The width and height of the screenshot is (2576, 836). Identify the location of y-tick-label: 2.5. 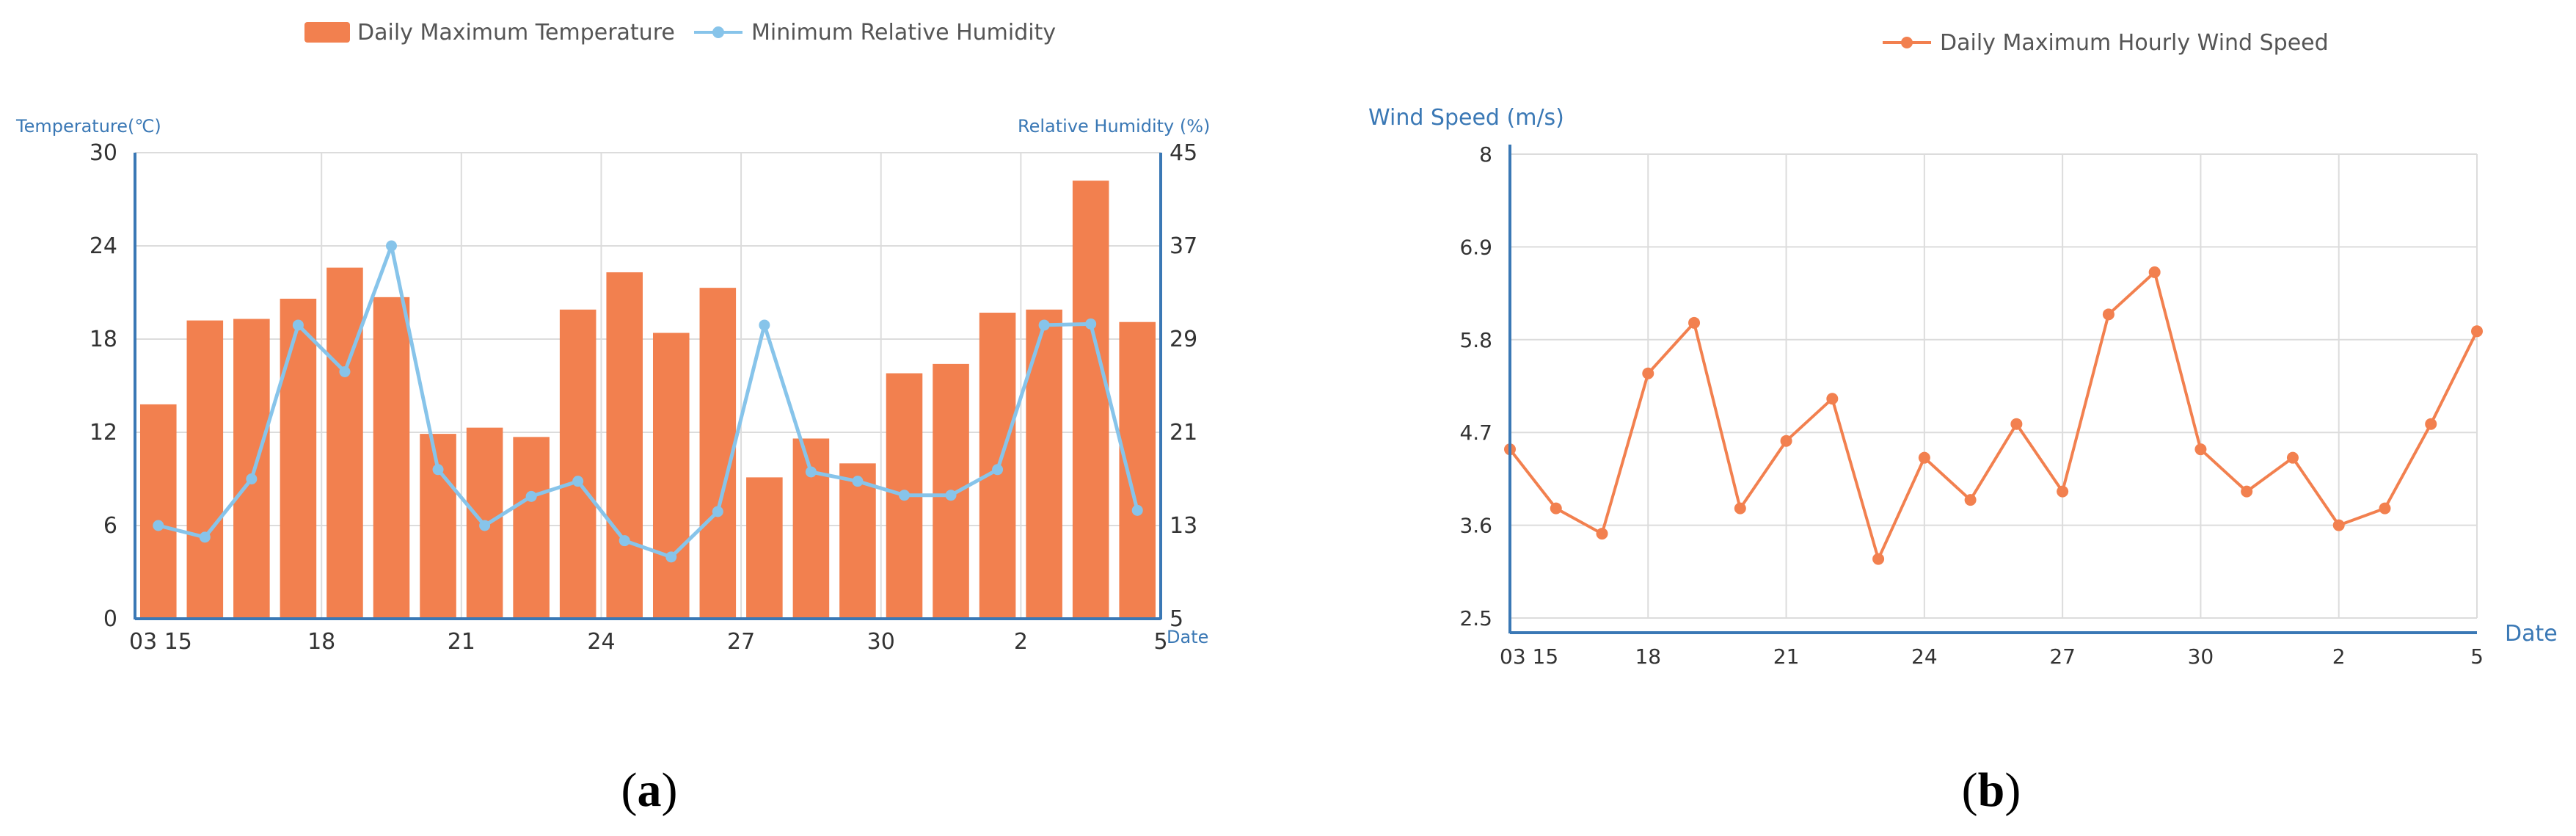
(1475, 618).